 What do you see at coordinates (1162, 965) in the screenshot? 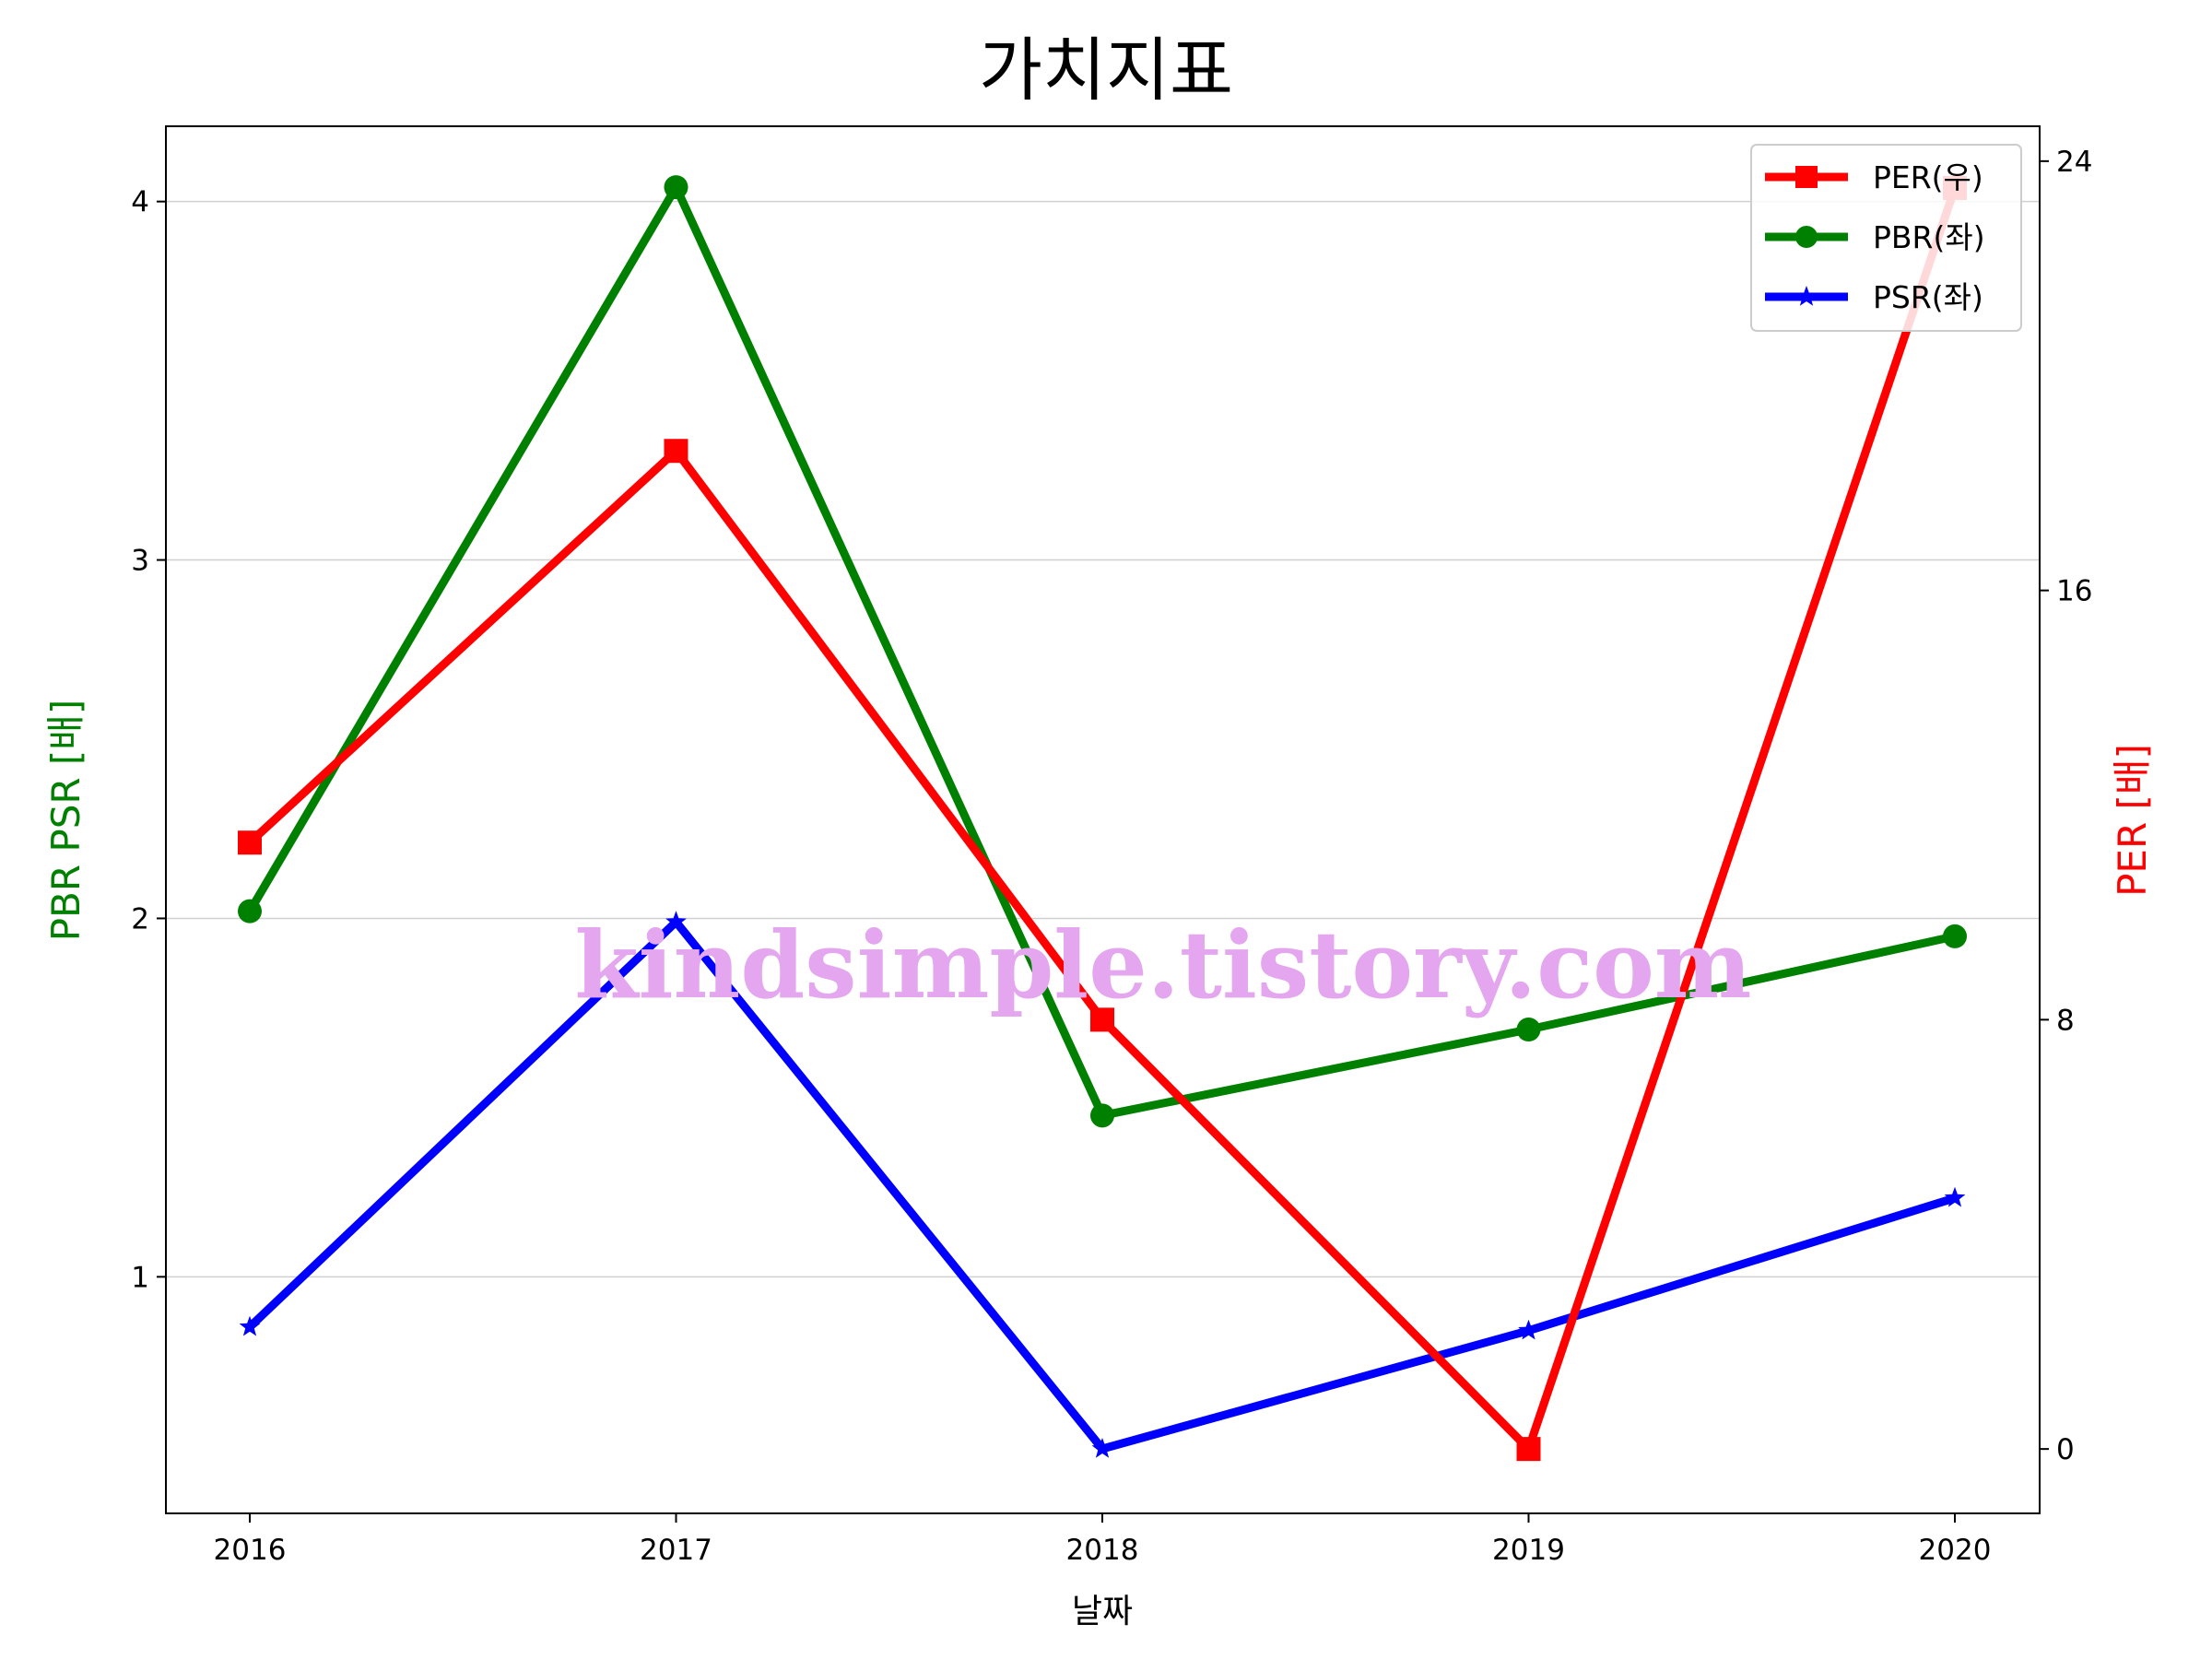
I see `watermark: kindsimple.tistory.com` at bounding box center [1162, 965].